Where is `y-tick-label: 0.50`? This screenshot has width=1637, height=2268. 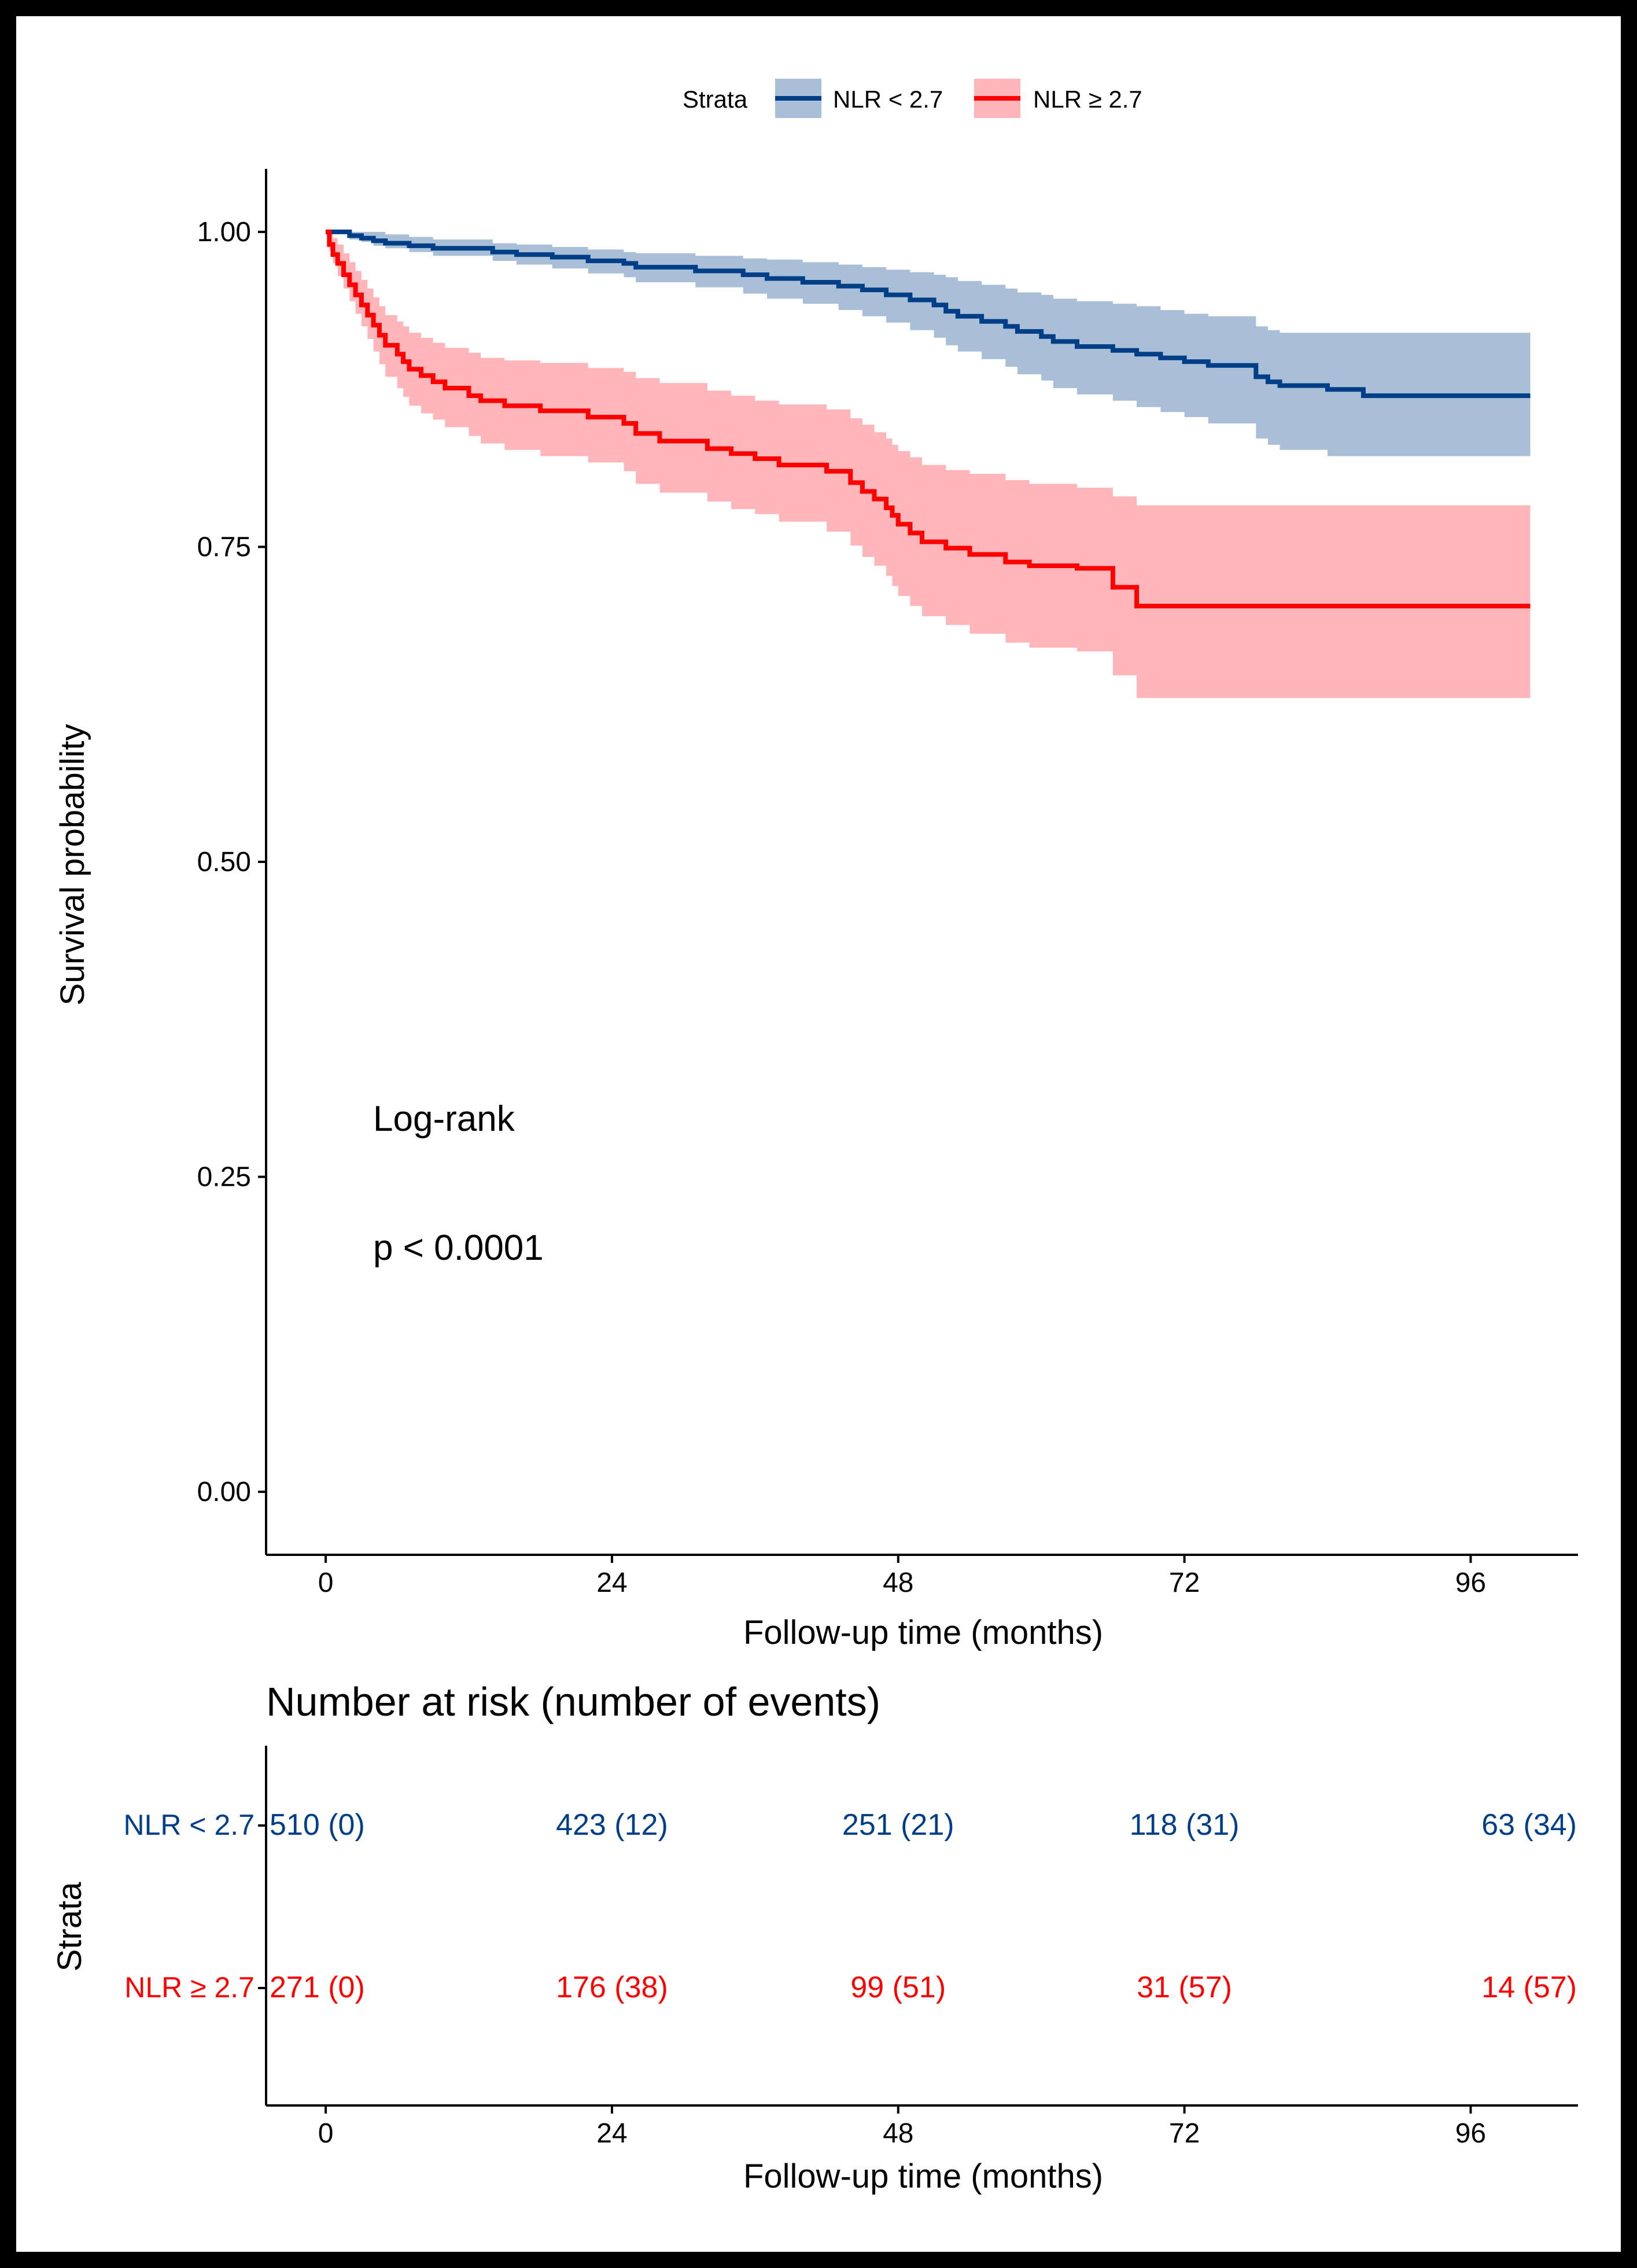
y-tick-label: 0.50 is located at coordinates (224, 862).